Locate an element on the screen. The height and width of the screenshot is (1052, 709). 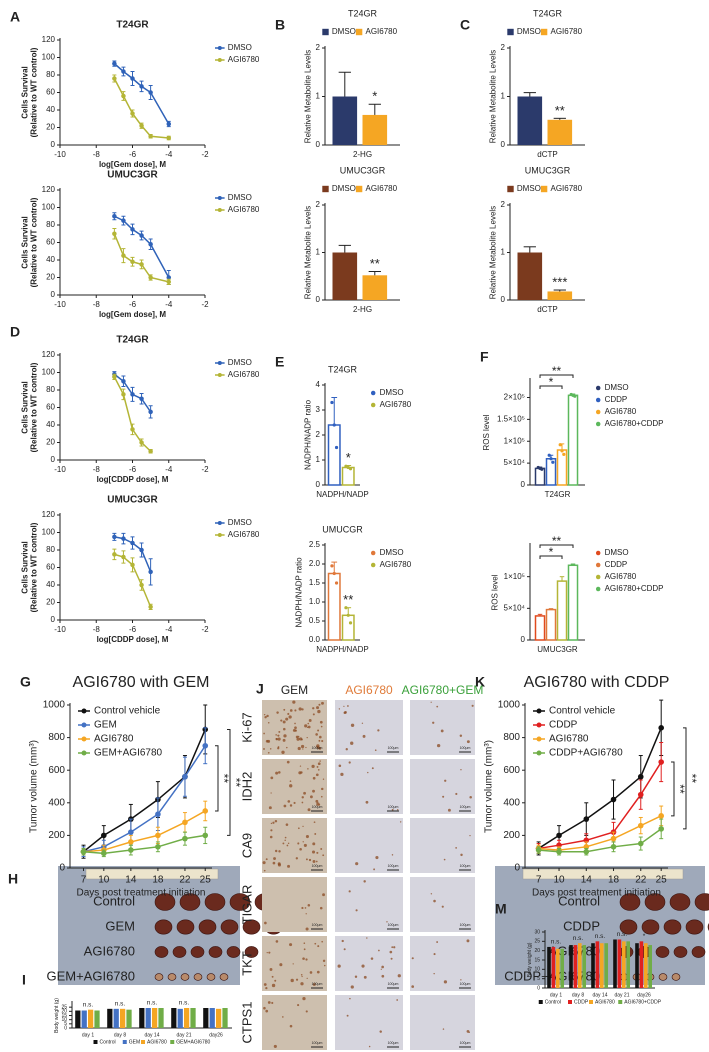
x-tick-label: day 8 is located at coordinates (120, 1035).